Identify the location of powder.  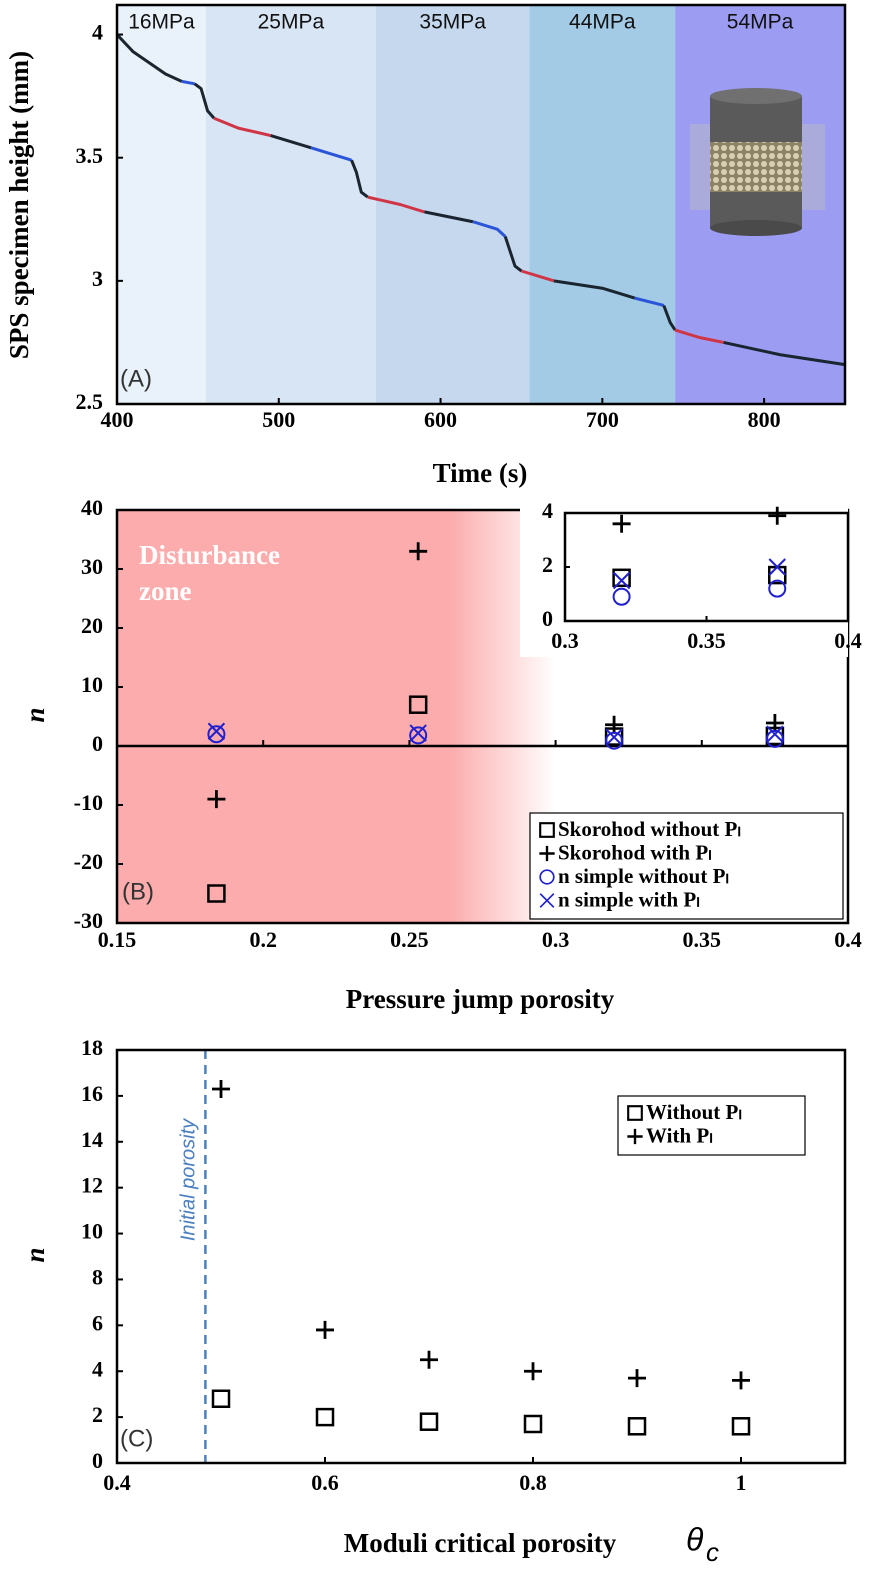
(756, 167).